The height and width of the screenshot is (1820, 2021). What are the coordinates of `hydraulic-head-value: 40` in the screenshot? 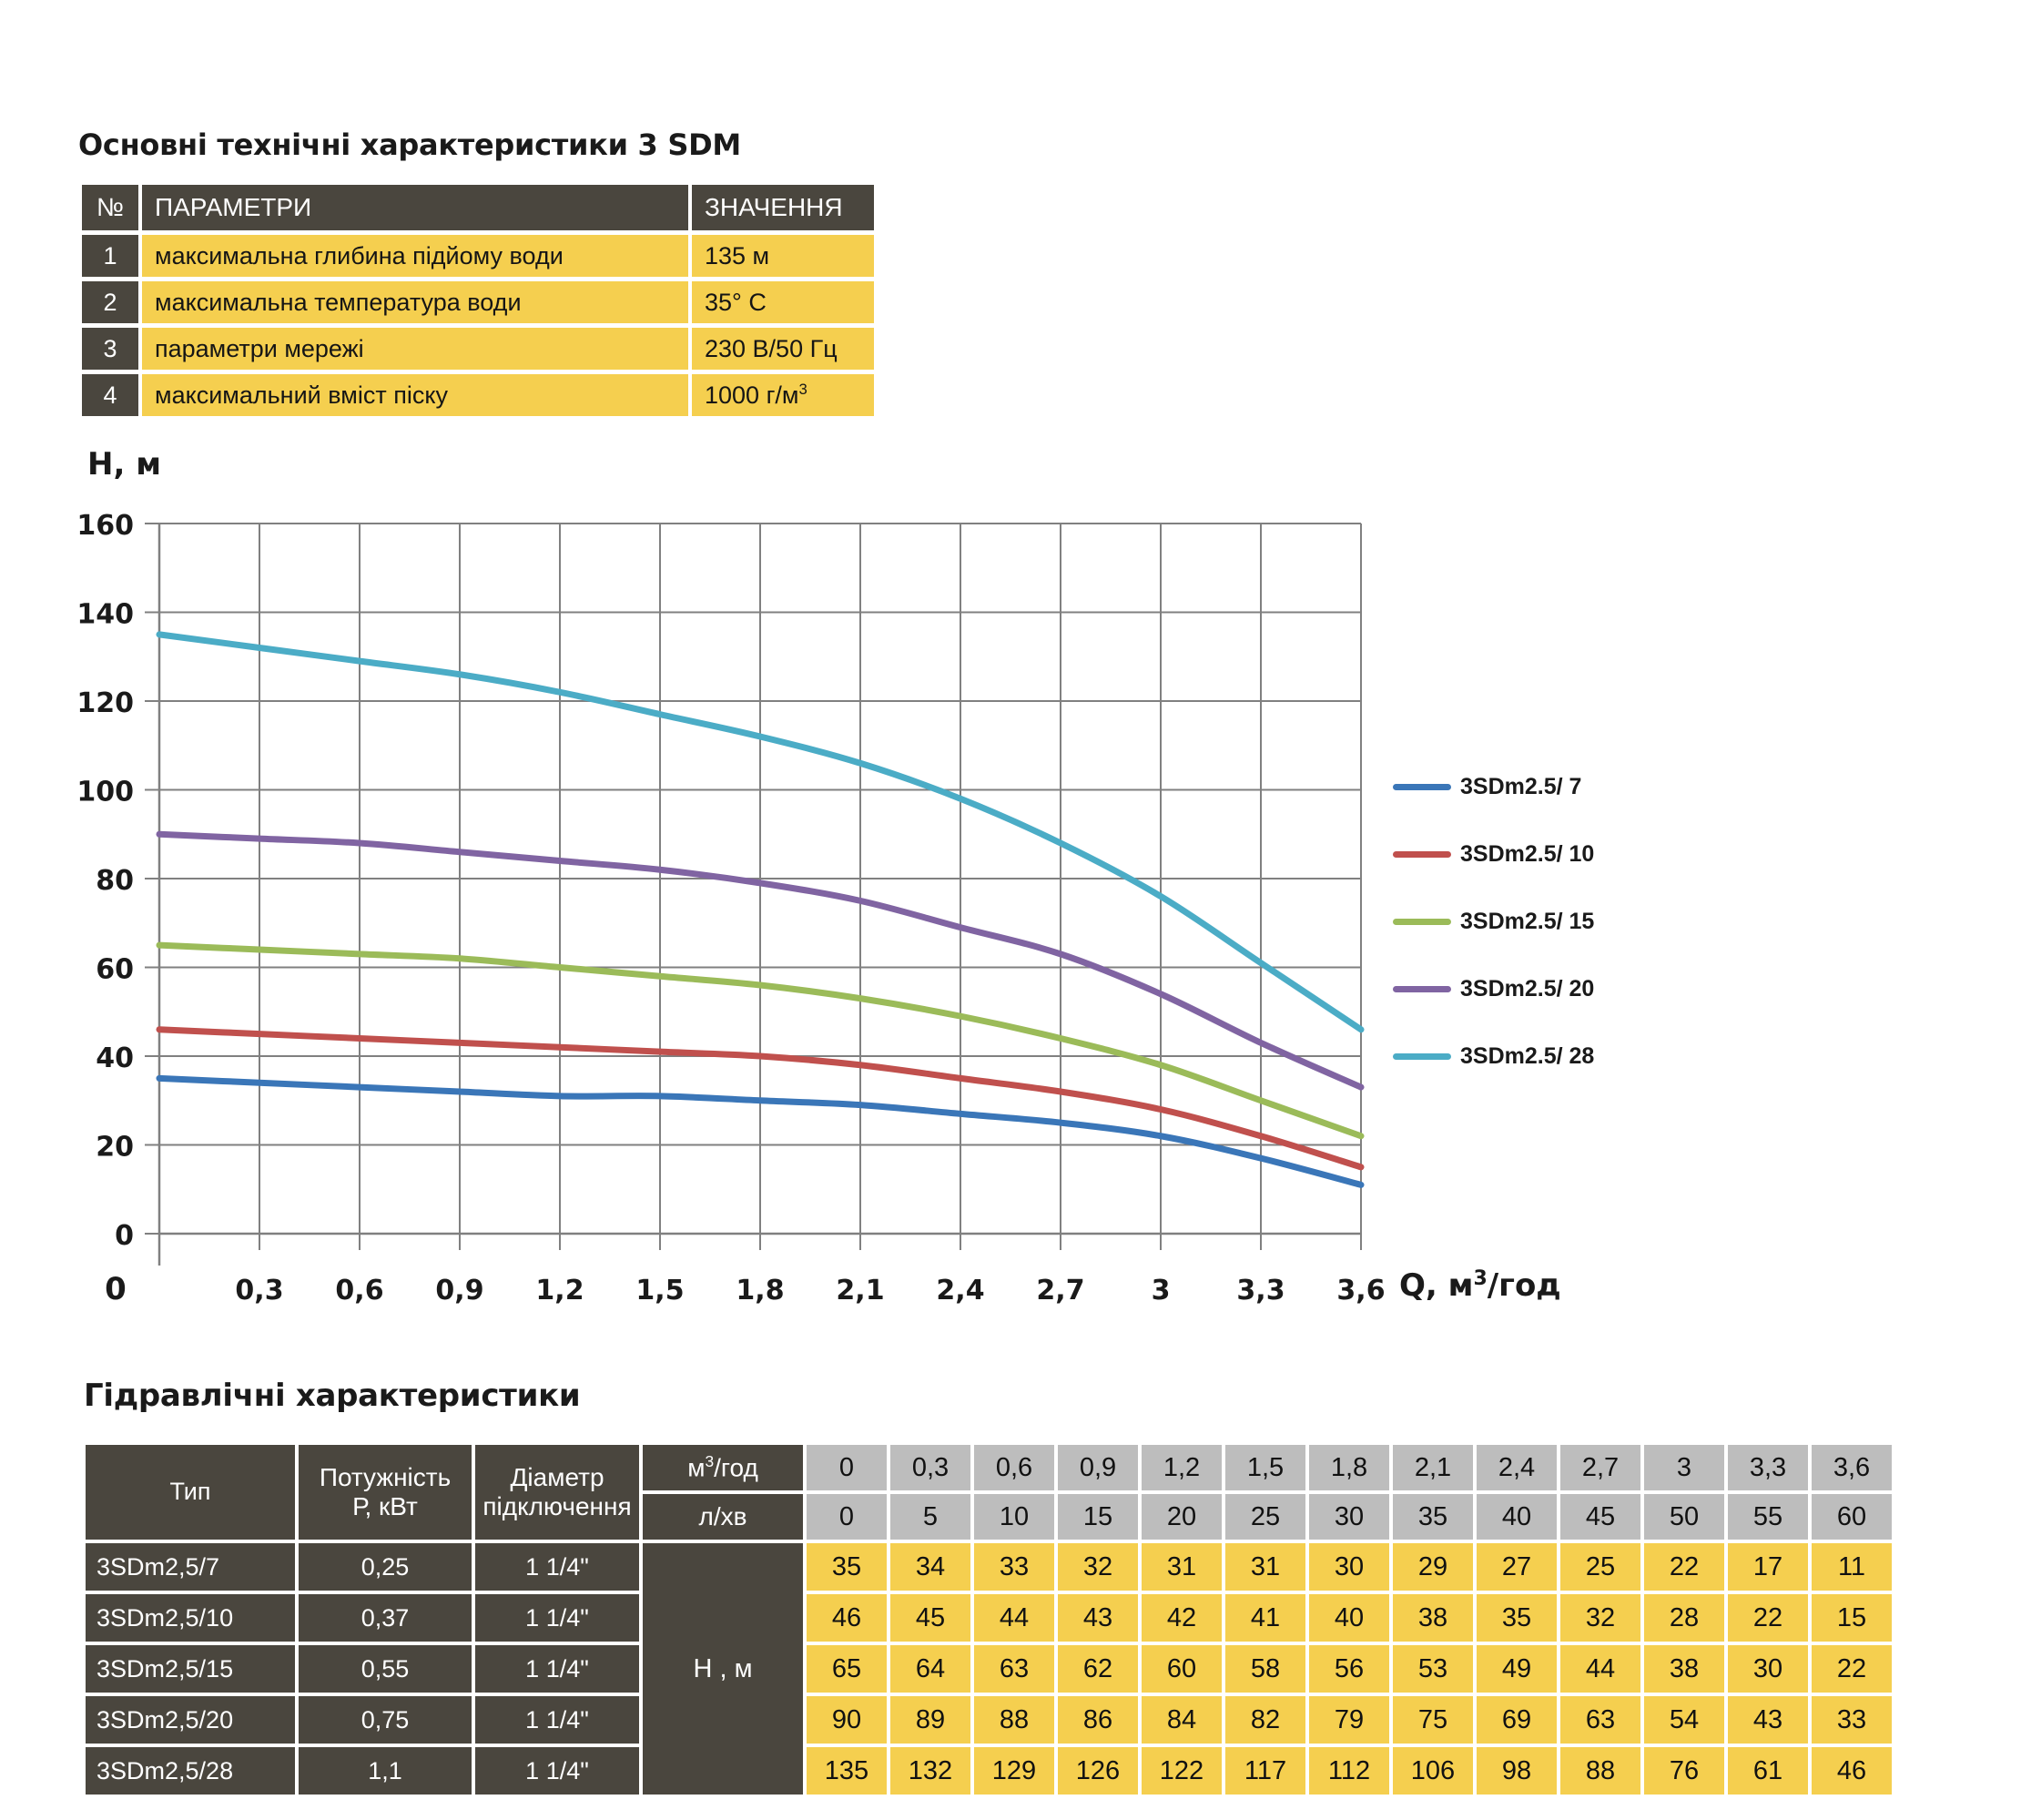 It's located at (1349, 1618).